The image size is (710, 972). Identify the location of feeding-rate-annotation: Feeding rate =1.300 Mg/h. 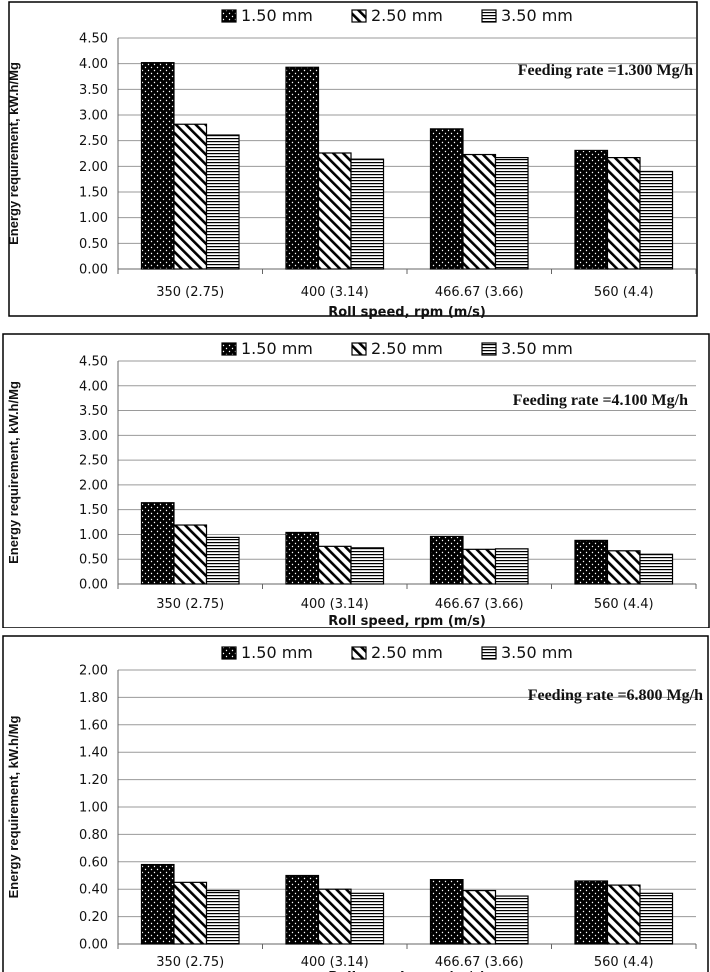
(605, 70).